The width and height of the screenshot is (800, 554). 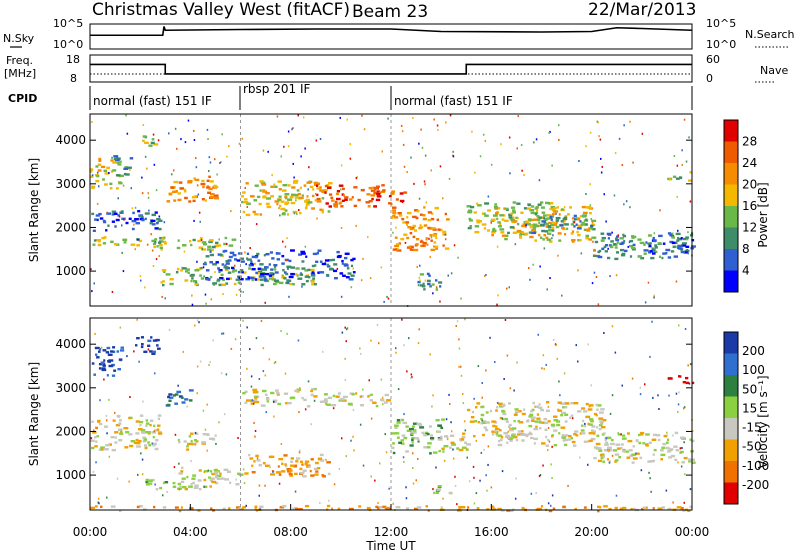 What do you see at coordinates (731, 195) in the screenshot?
I see `colorbar-swatch` at bounding box center [731, 195].